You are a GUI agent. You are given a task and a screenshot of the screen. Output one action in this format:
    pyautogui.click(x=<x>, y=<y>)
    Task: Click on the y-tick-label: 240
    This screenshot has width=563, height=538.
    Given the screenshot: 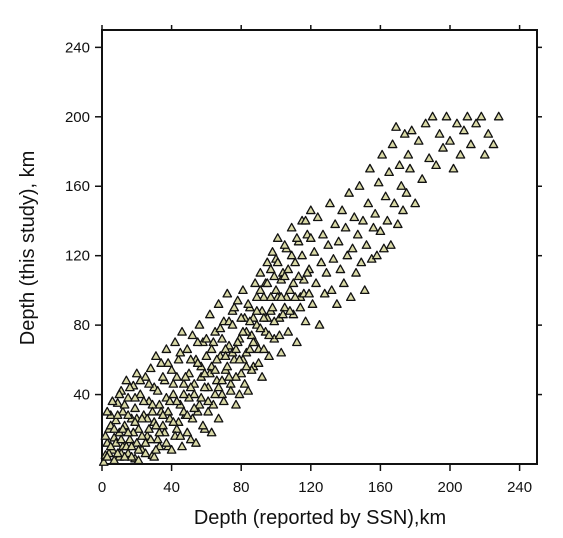 What is the action you would take?
    pyautogui.click(x=77, y=47)
    